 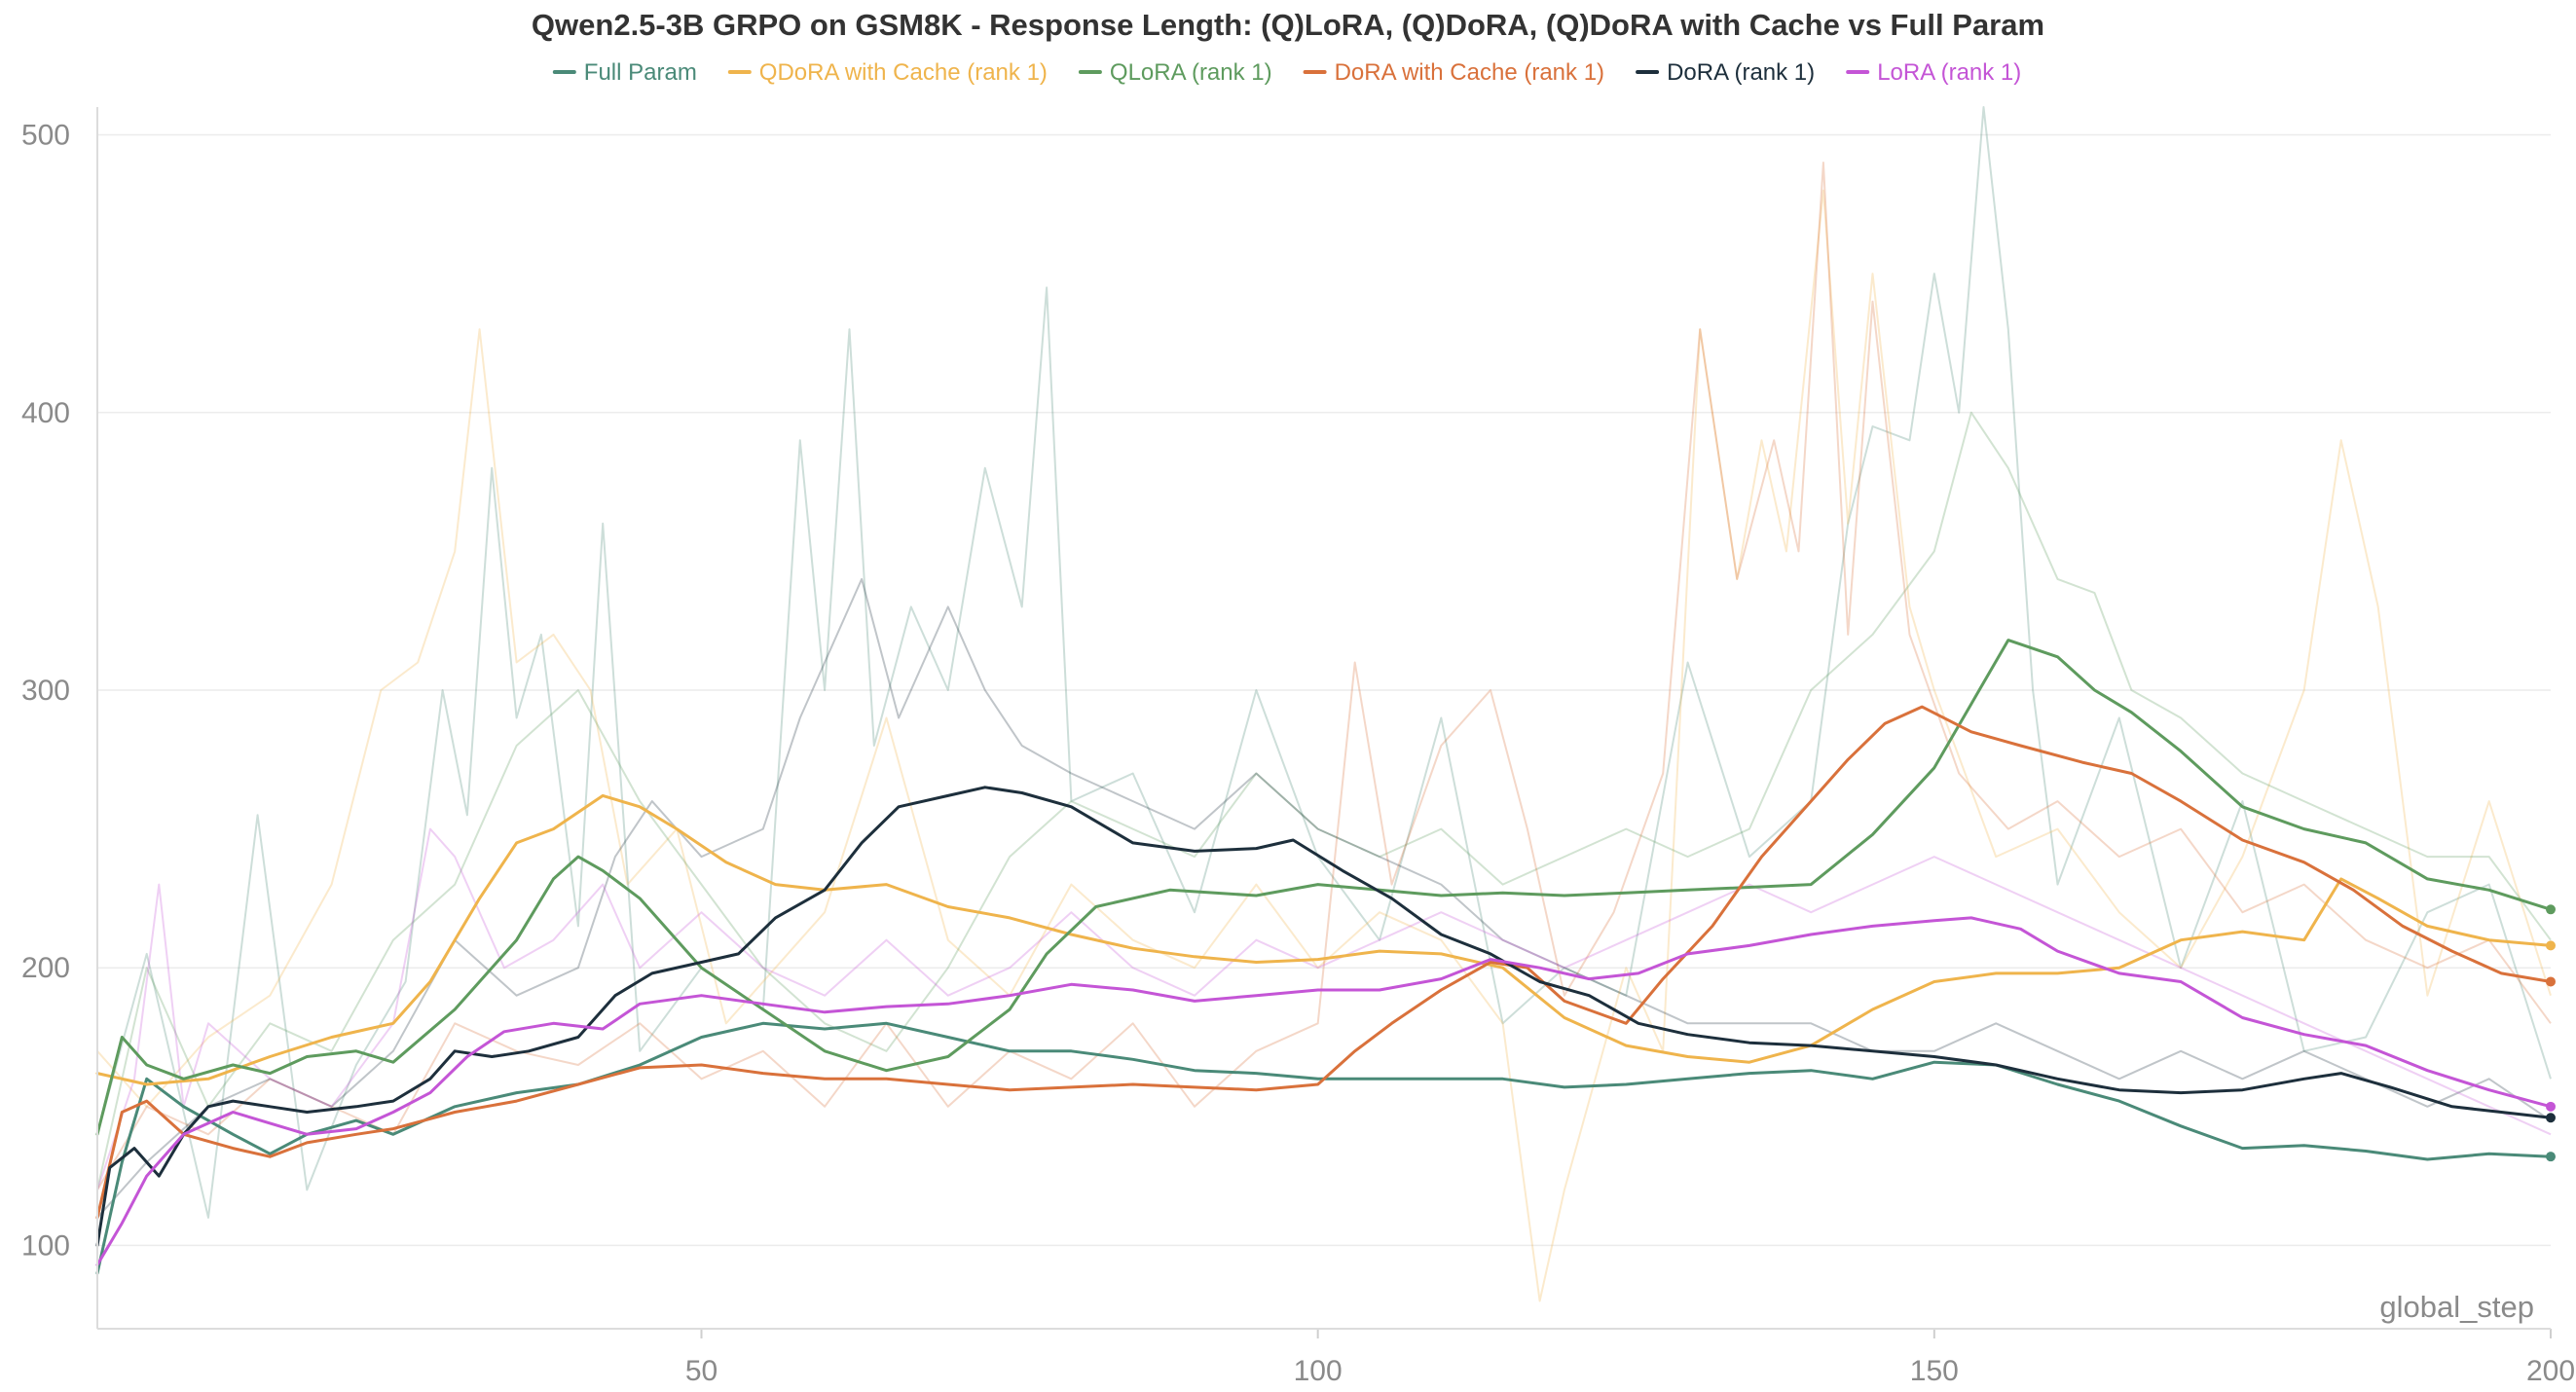 I want to click on legend-item-qdora-with-cache-rank-1: QDoRA with Cache (rank 1), so click(x=887, y=73).